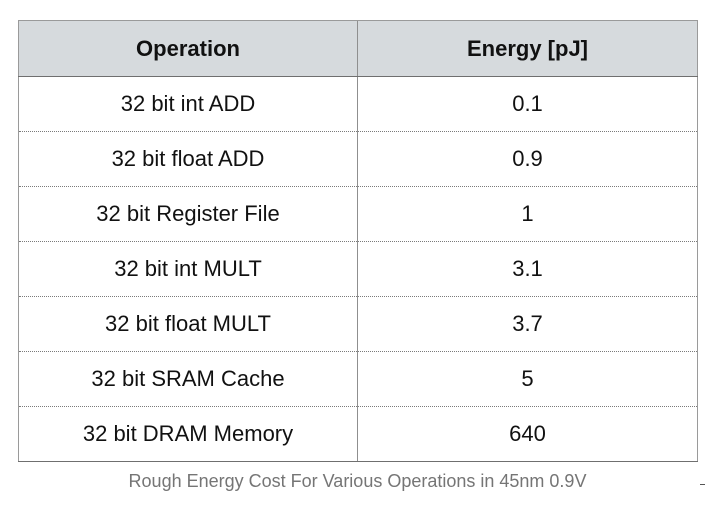  Describe the element at coordinates (527, 159) in the screenshot. I see `cell-energy: 0.9` at that location.